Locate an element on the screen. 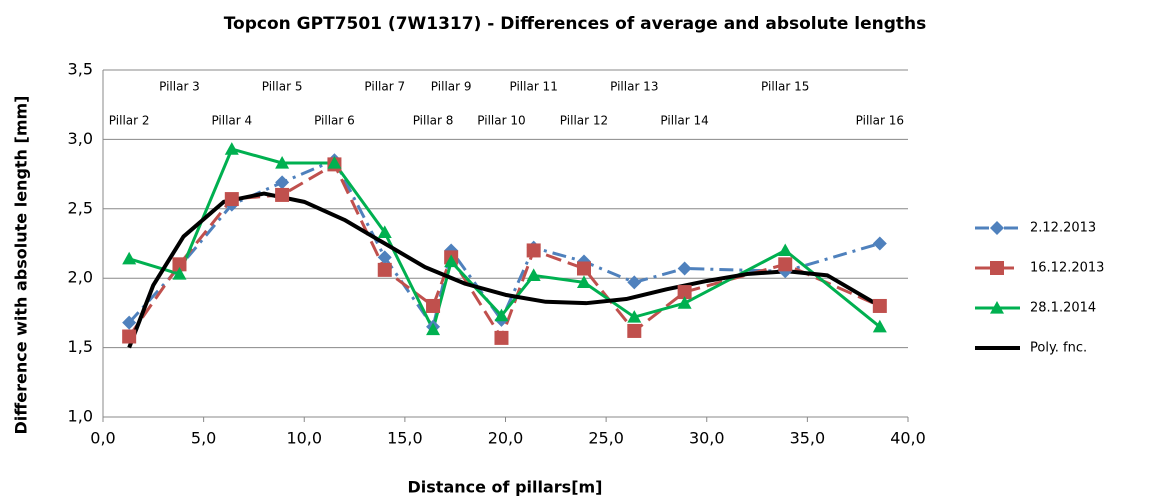 The width and height of the screenshot is (1155, 498). x-tick-label: 25,0 is located at coordinates (606, 438).